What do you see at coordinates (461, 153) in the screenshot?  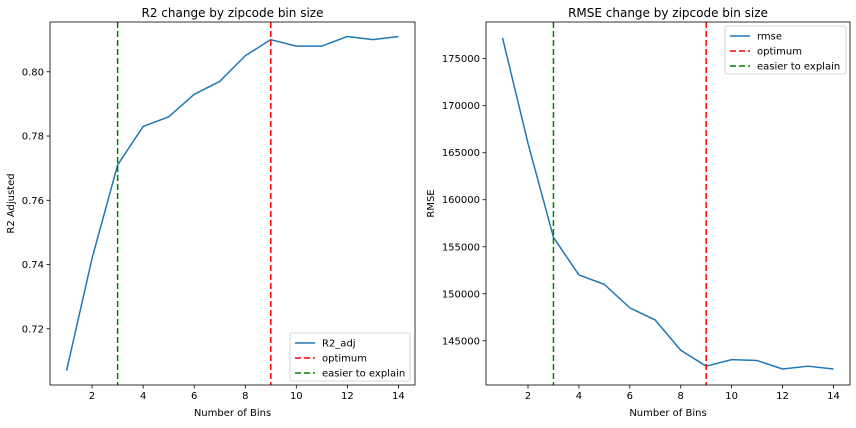 I see `y-tick-label: 165000` at bounding box center [461, 153].